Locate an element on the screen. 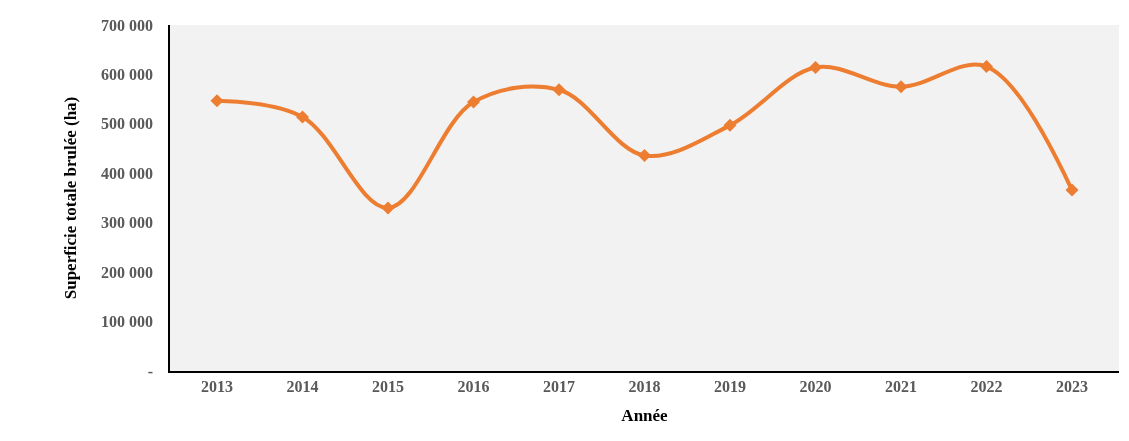 This screenshot has height=441, width=1129. x-tick-label: 2013 is located at coordinates (217, 386).